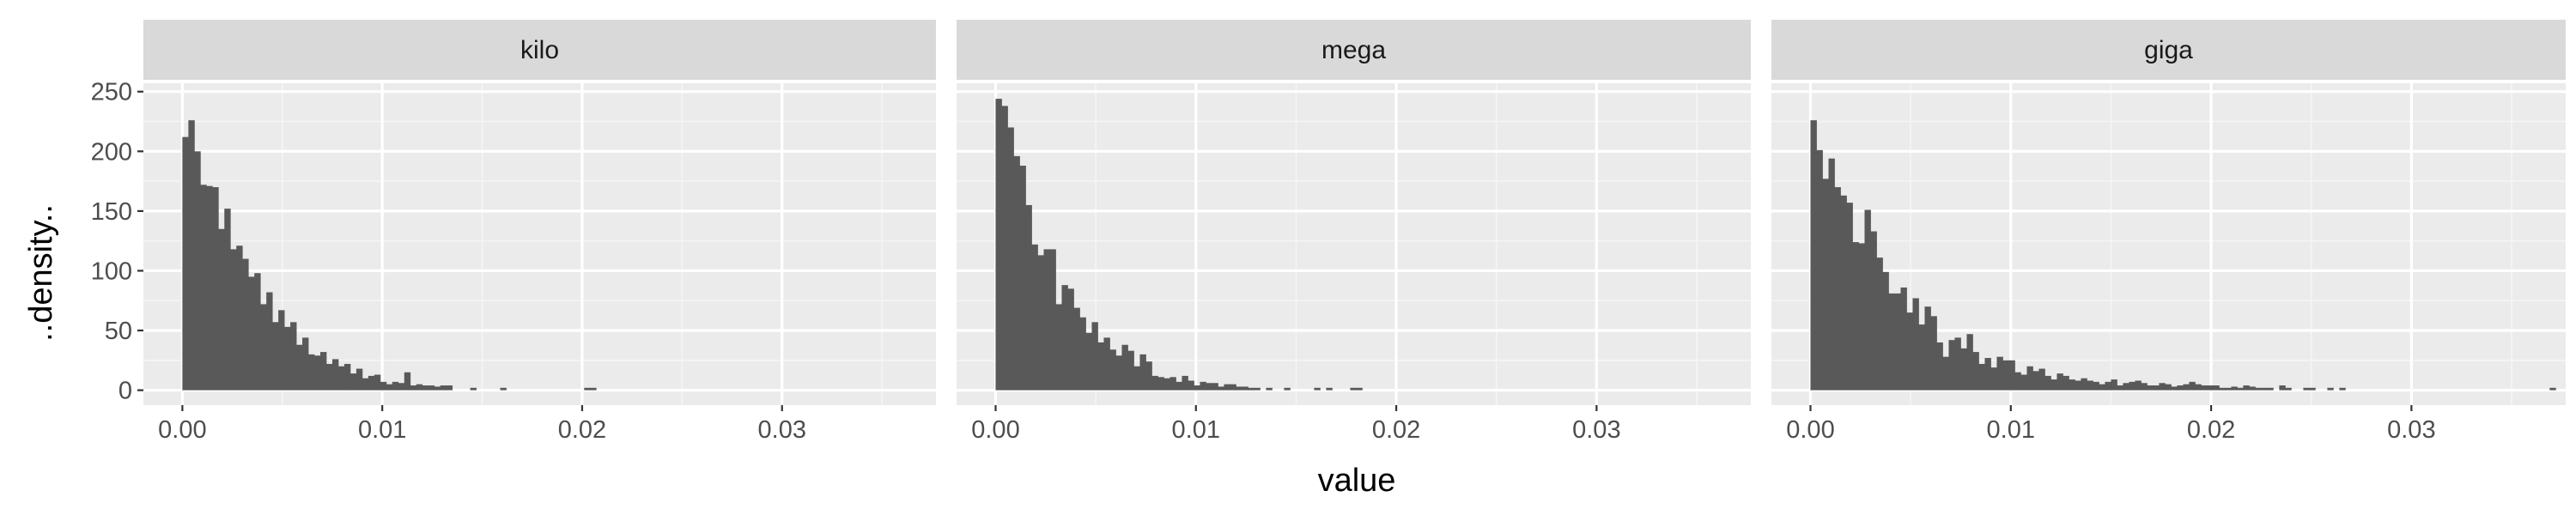  Describe the element at coordinates (1810, 430) in the screenshot. I see `x-tick-label: 0.00` at that location.